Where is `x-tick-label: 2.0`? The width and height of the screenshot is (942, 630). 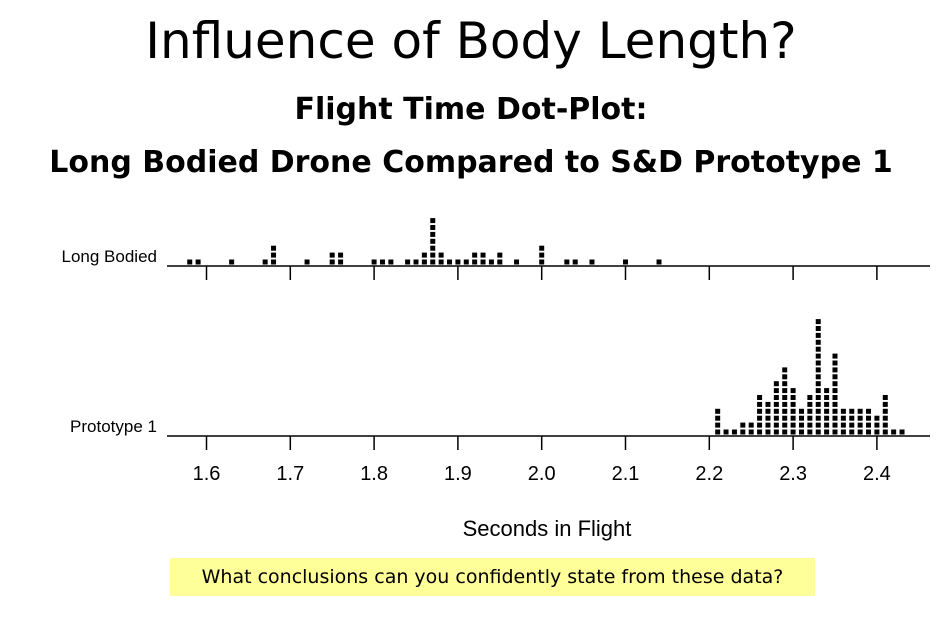 x-tick-label: 2.0 is located at coordinates (542, 474).